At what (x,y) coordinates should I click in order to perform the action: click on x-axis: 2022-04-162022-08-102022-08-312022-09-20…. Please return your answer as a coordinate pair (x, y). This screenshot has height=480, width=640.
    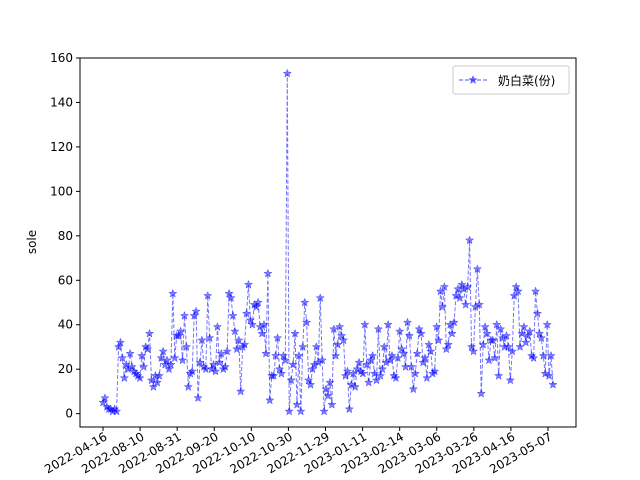
    Looking at the image, I should click on (298, 451).